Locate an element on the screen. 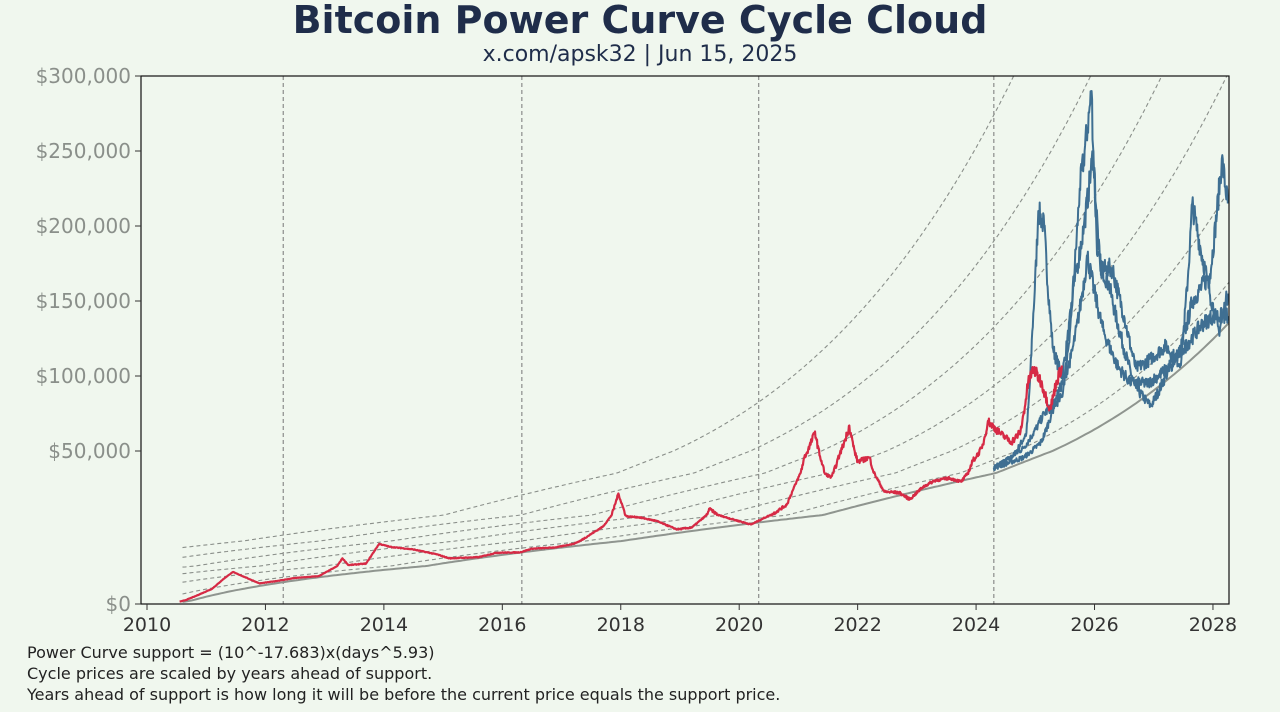 The height and width of the screenshot is (712, 1280). x-tick-label: 2014 is located at coordinates (384, 625).